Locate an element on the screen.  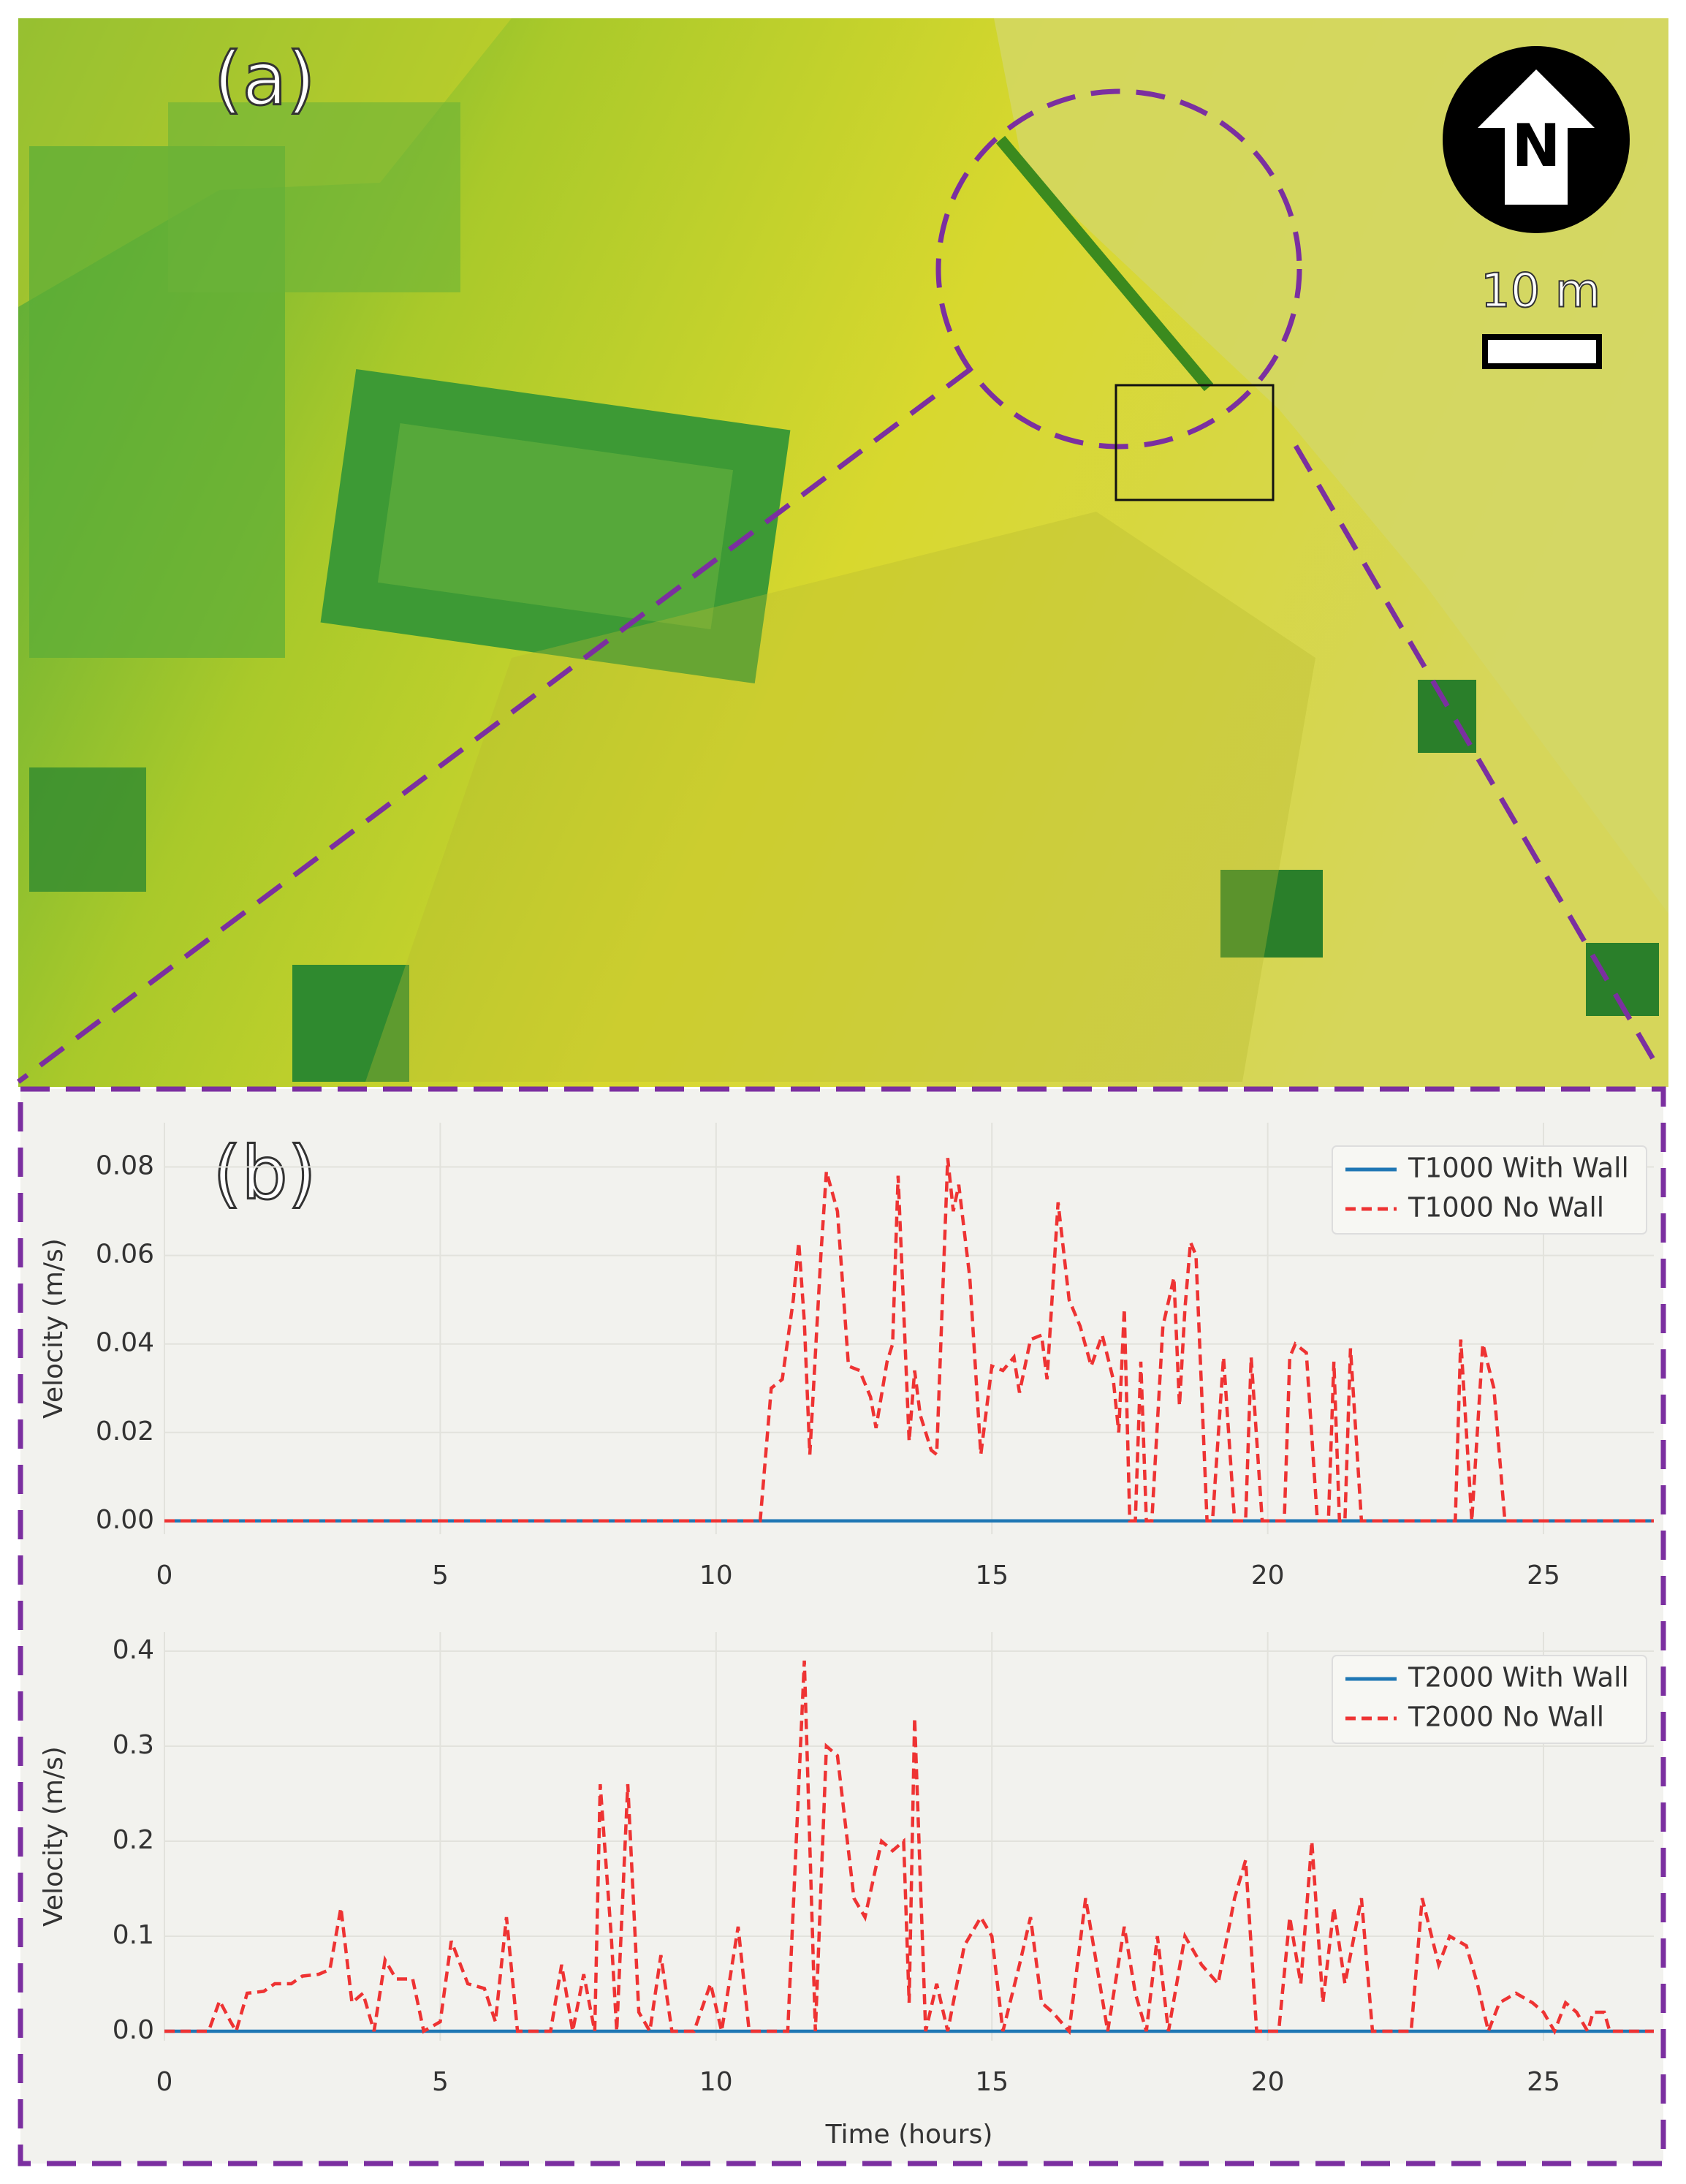
y-tick-label: 0.06 is located at coordinates (125, 1255).